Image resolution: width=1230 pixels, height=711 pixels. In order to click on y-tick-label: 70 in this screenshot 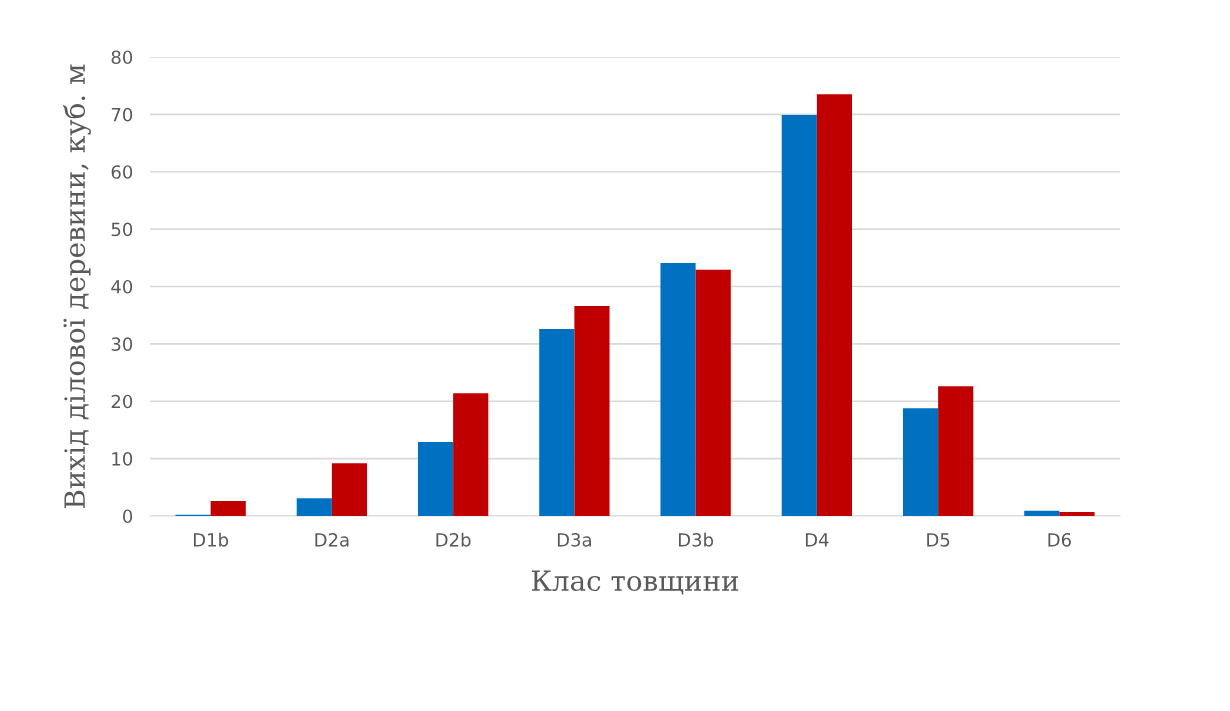, I will do `click(122, 114)`.